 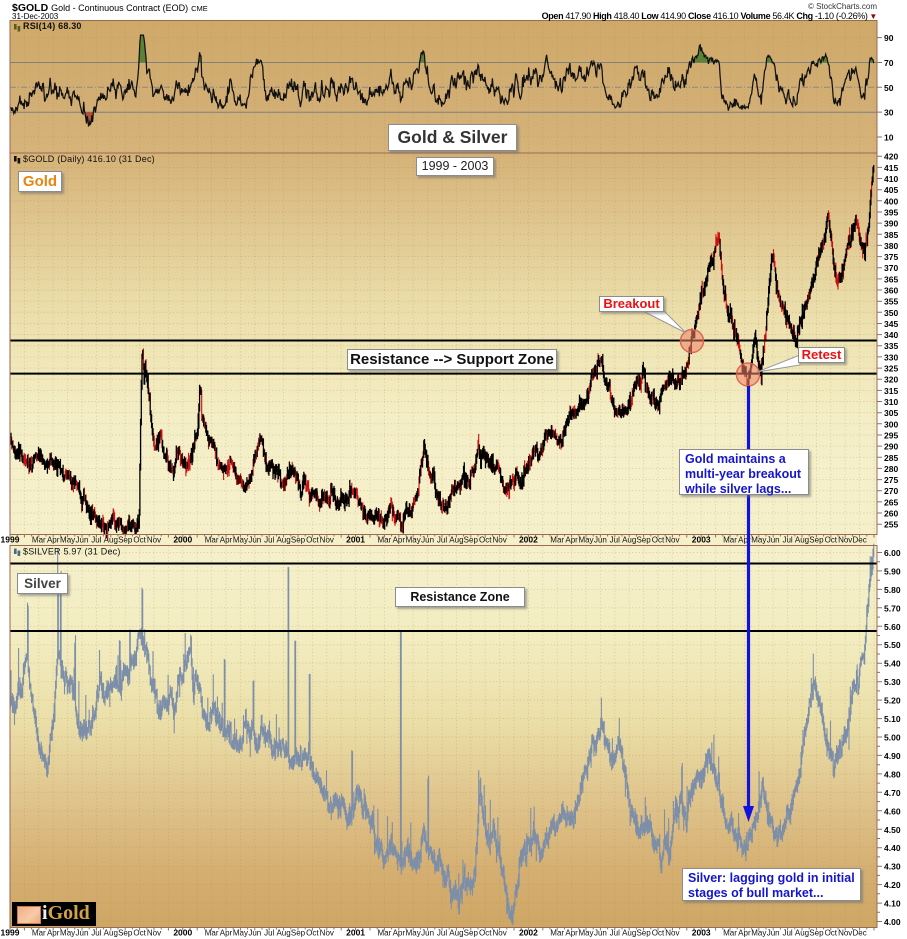 I want to click on svg-text: 400, so click(x=891, y=201).